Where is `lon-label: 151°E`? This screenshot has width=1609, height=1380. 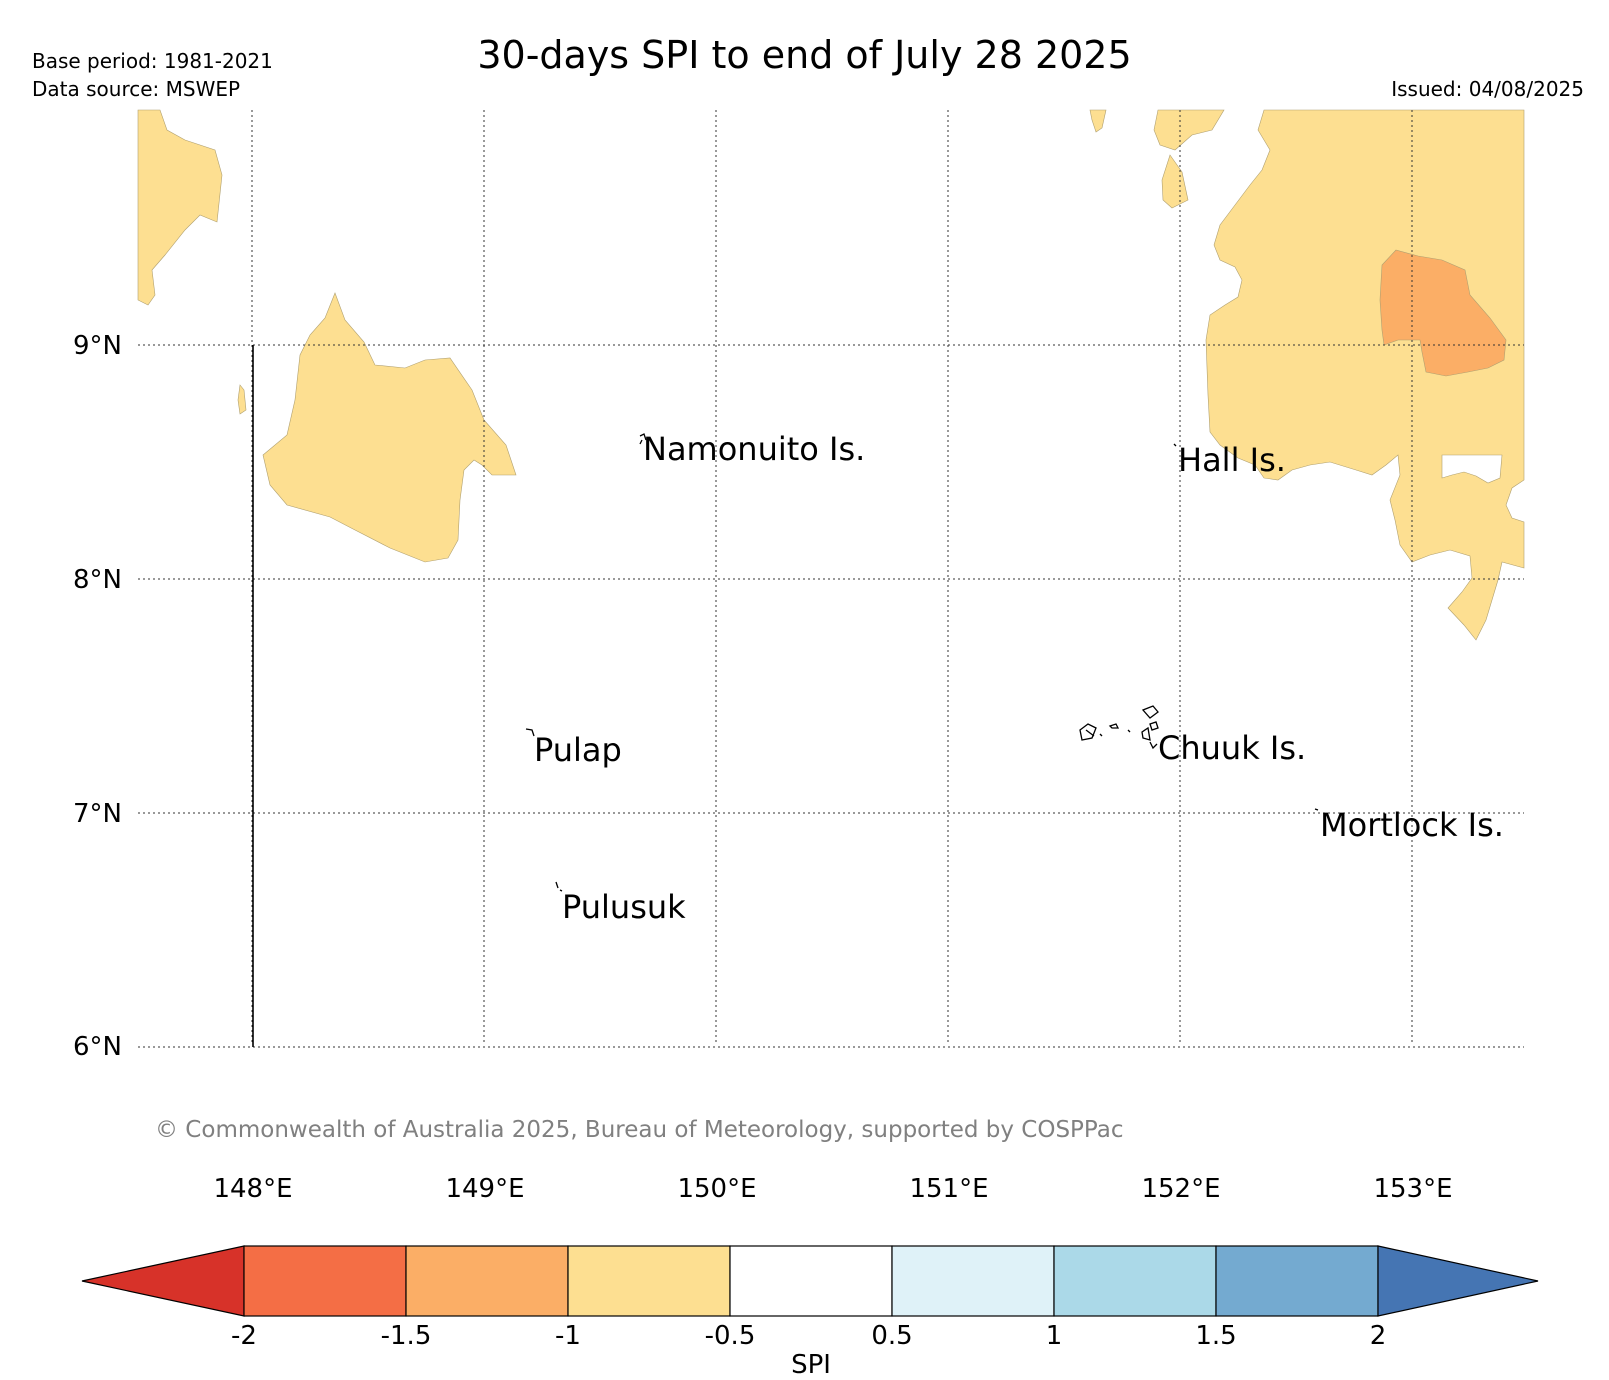 lon-label: 151°E is located at coordinates (948, 1189).